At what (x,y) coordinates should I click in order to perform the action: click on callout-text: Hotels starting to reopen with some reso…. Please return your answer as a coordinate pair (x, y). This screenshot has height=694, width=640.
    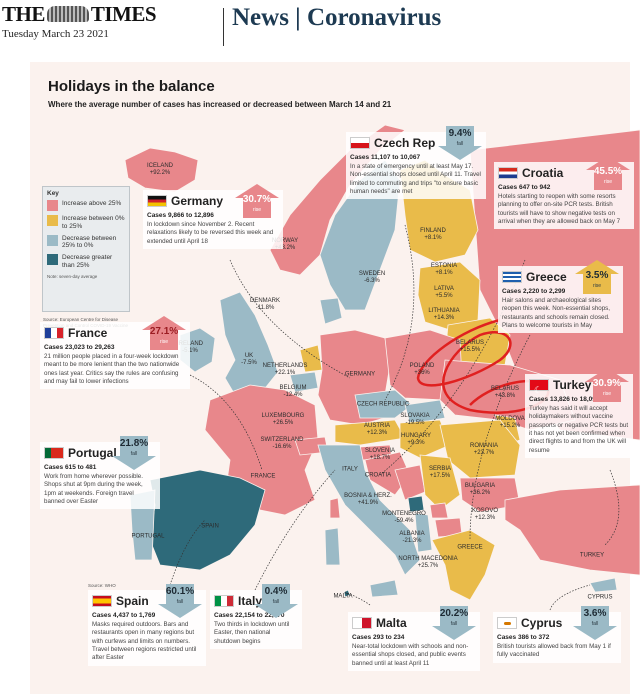
    Looking at the image, I should click on (559, 209).